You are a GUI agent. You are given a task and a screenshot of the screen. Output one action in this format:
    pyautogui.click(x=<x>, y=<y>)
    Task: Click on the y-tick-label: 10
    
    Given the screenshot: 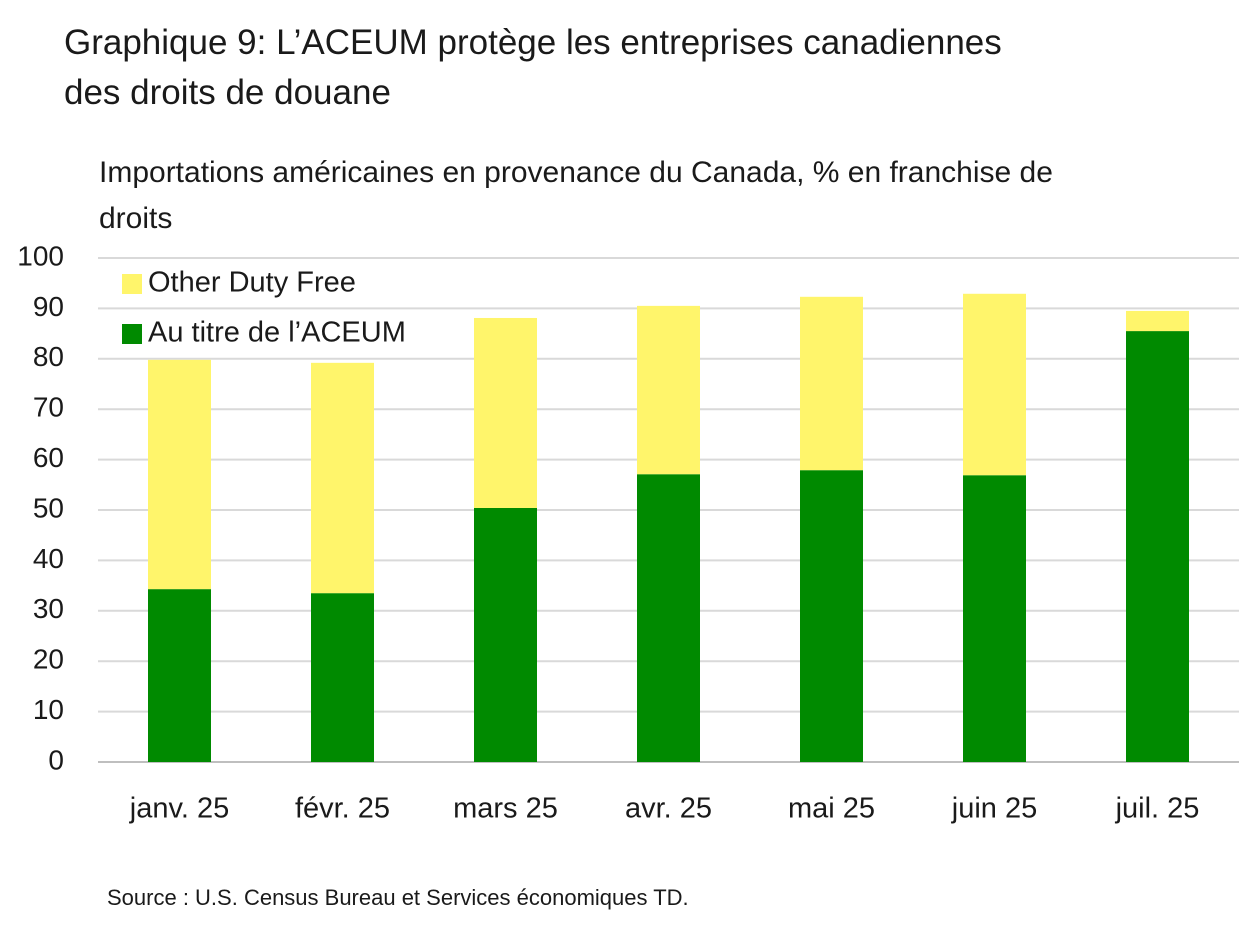 What is the action you would take?
    pyautogui.click(x=48, y=709)
    